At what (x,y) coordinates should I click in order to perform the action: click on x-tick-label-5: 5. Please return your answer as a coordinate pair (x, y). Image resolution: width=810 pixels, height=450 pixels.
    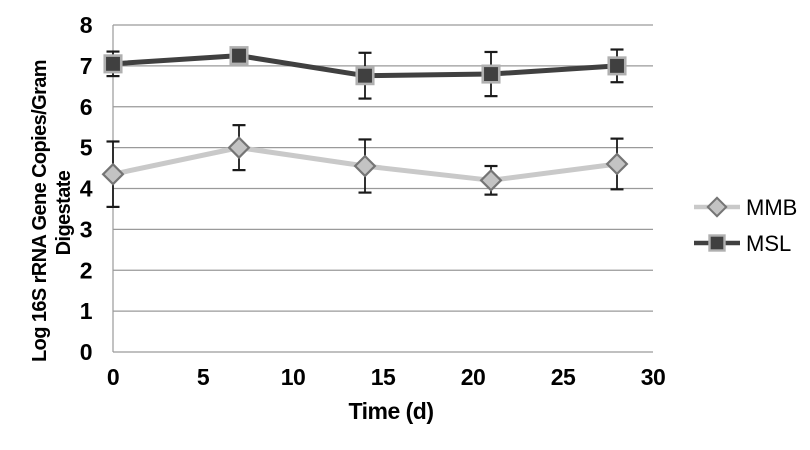
    Looking at the image, I should click on (203, 377).